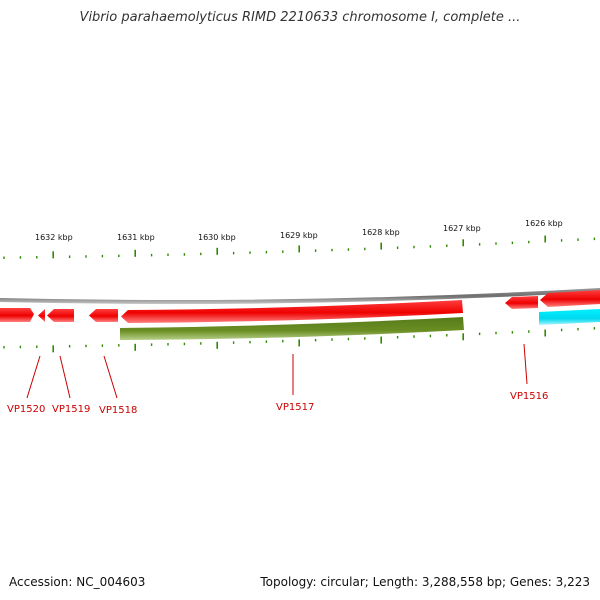  What do you see at coordinates (544, 223) in the screenshot?
I see `scale-label: 1626 kbp` at bounding box center [544, 223].